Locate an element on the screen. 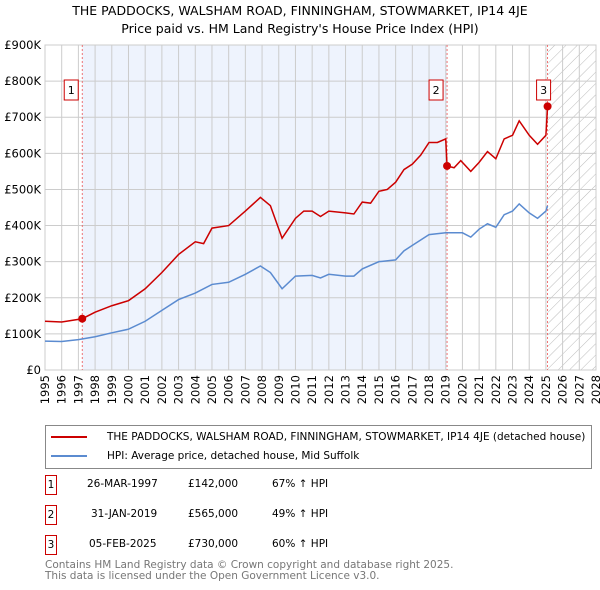 This screenshot has height=590, width=600. x-tick-label: 2006 is located at coordinates (229, 389).